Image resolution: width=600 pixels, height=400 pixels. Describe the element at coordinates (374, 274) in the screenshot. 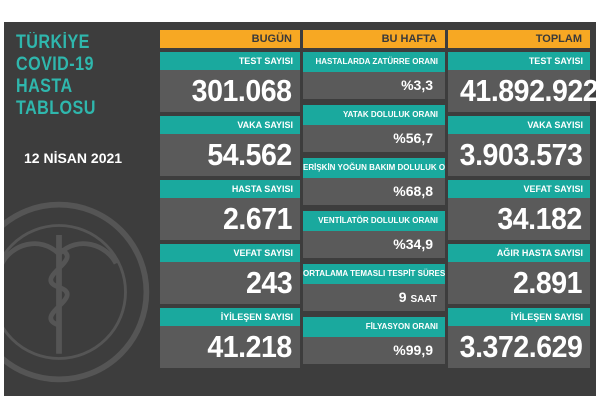

I see `card-label: ORTALAMA TEMASLI TESPİT SÜRESİ` at that location.